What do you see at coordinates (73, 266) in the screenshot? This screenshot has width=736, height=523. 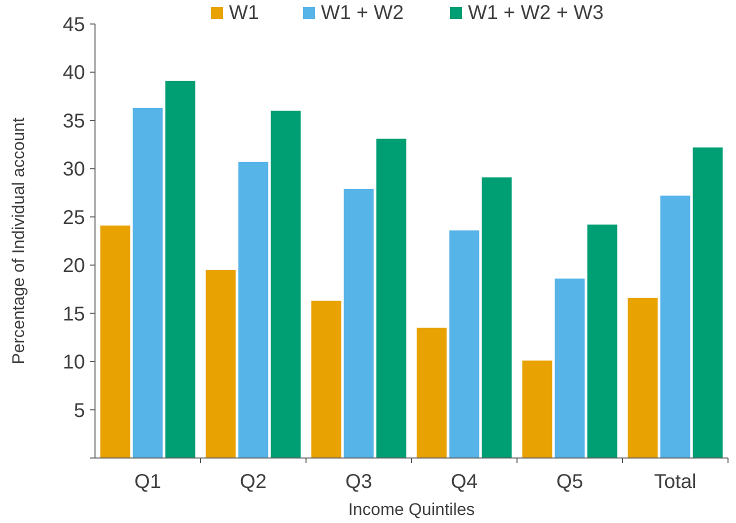 I see `y-tick-label: 20` at bounding box center [73, 266].